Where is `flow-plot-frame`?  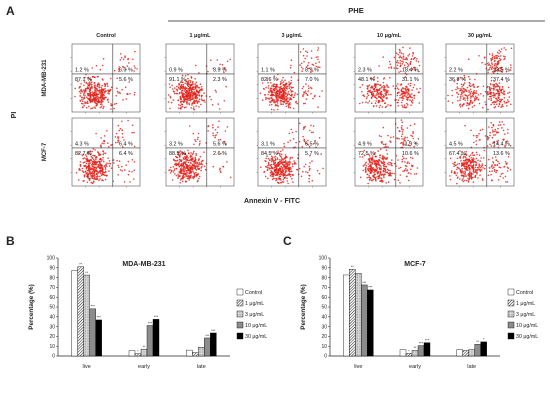
flow-plot-frame is located at coordinates (292, 78).